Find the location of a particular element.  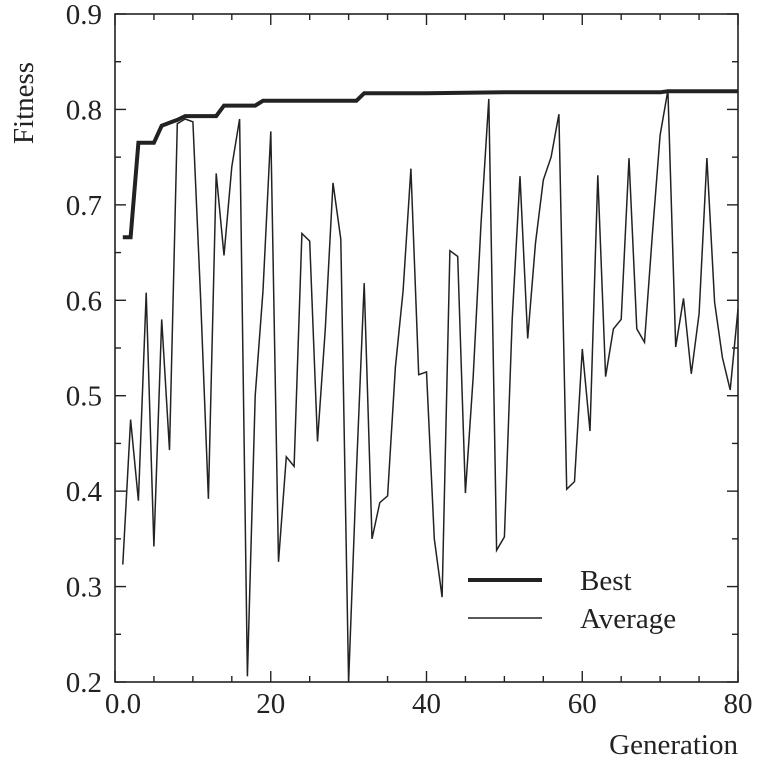

legend-label-average: Average is located at coordinates (628, 619).